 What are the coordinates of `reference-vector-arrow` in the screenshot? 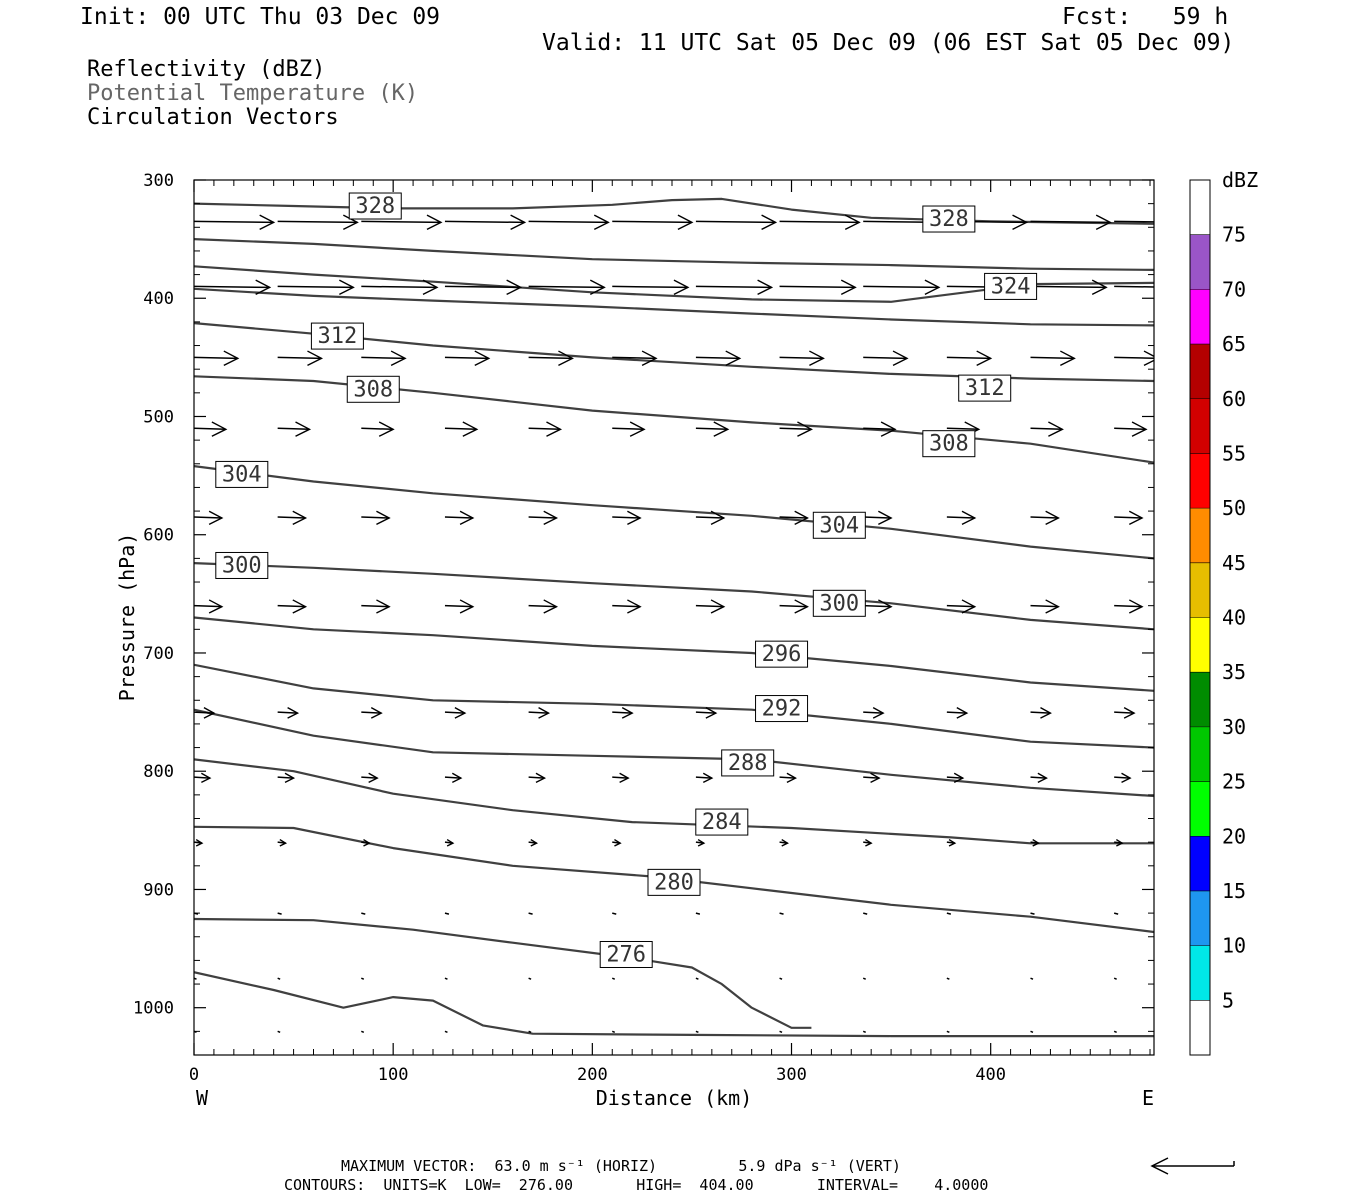 It's located at (1192, 1166).